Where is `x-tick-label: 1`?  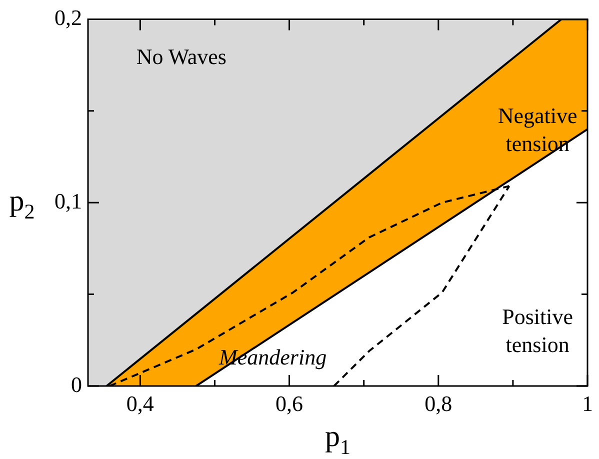
x-tick-label: 1 is located at coordinates (587, 403).